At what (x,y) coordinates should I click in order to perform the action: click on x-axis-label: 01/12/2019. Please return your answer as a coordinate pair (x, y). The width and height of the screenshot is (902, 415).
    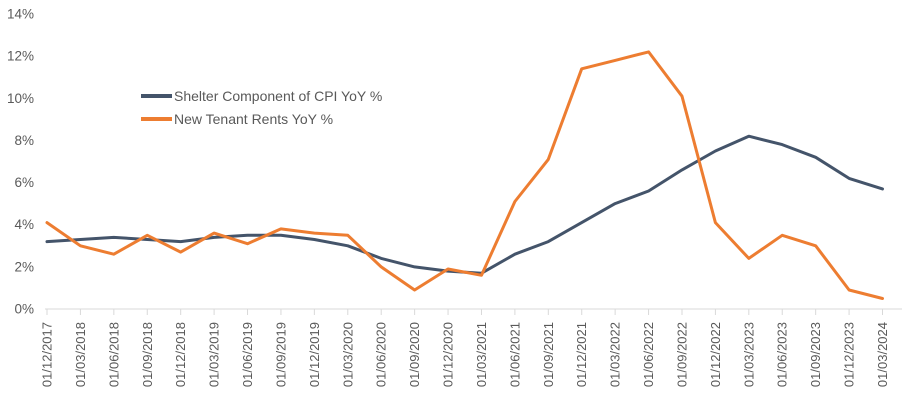
    Looking at the image, I should click on (314, 354).